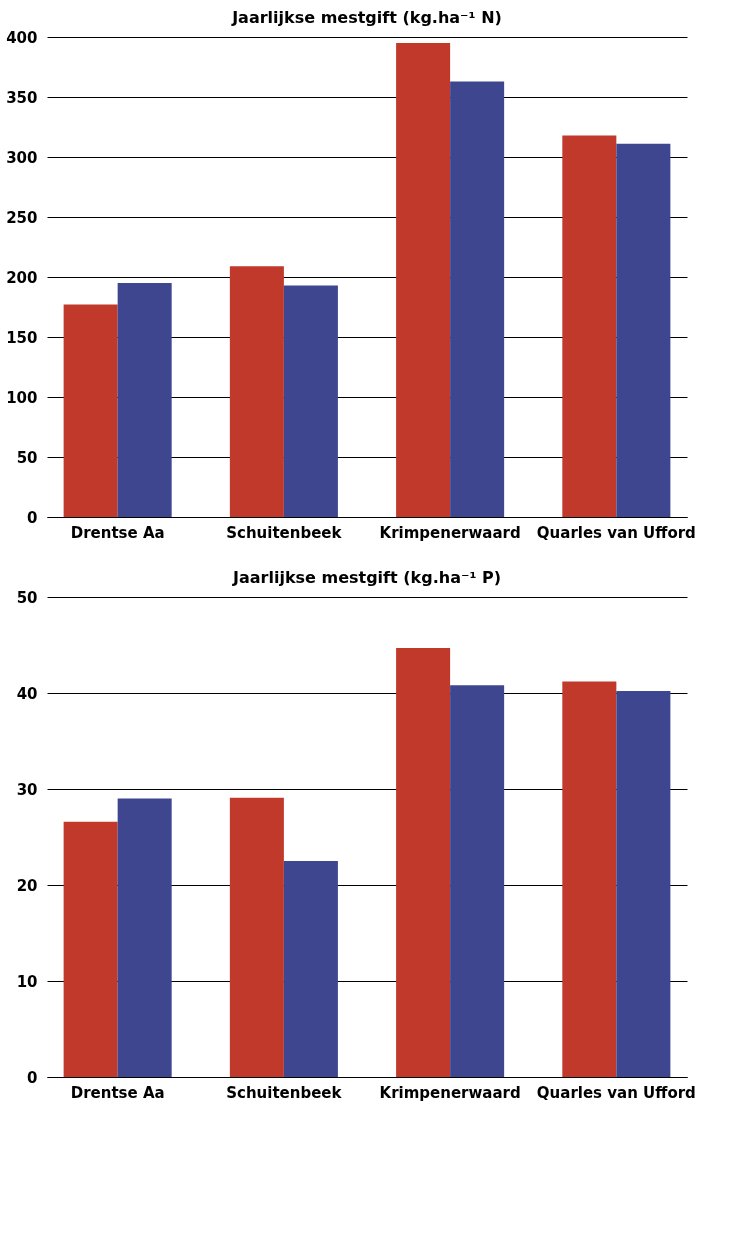 The height and width of the screenshot is (1259, 747). I want to click on y-tick-label: 40, so click(27, 693).